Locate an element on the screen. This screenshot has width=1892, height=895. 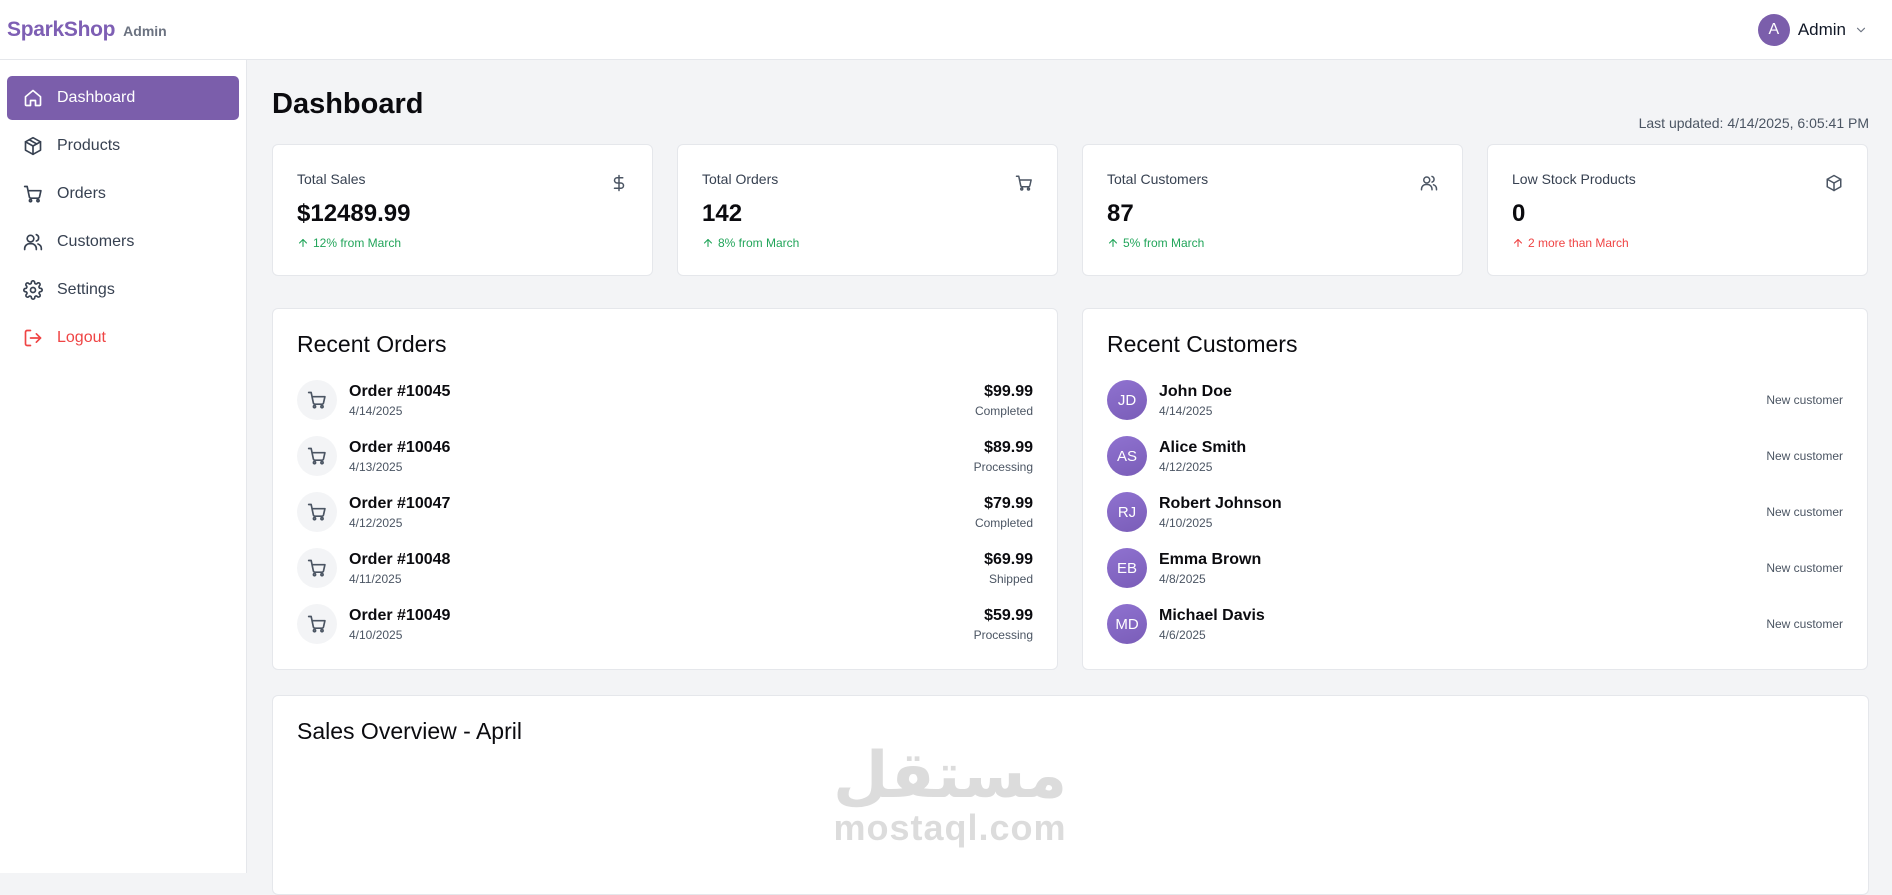
order-status: Processing is located at coordinates (1003, 466).